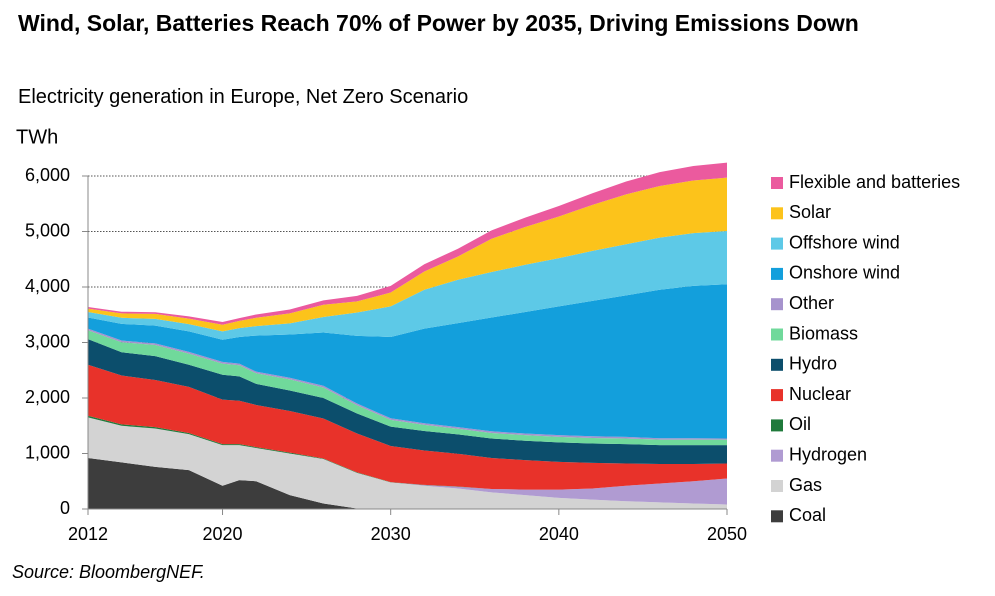 This screenshot has width=995, height=596. Describe the element at coordinates (47, 452) in the screenshot. I see `y-tick-label: 1,000` at that location.